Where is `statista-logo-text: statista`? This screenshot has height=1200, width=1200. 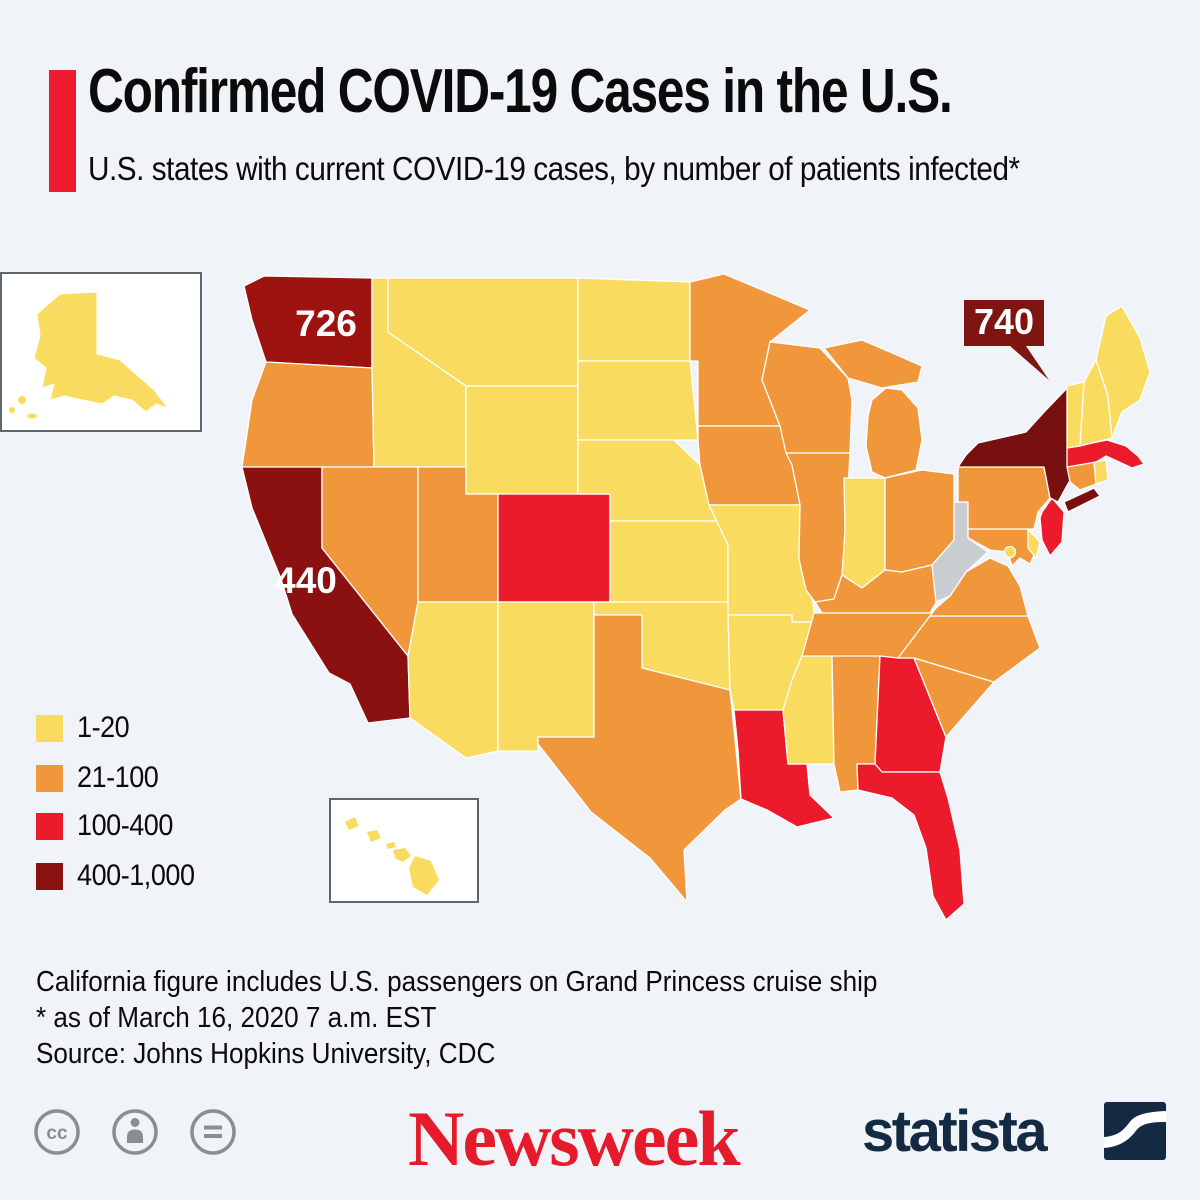
statista-logo-text: statista is located at coordinates (955, 1131).